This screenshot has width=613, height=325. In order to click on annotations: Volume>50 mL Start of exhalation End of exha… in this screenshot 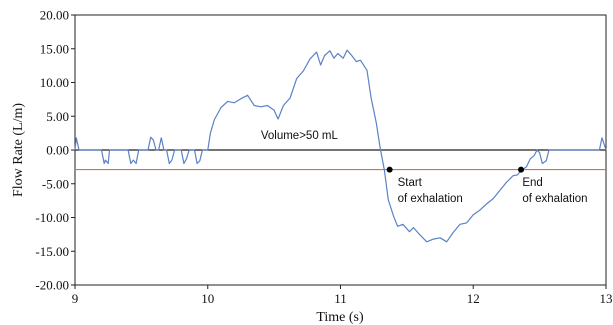, I will do `click(424, 167)`.